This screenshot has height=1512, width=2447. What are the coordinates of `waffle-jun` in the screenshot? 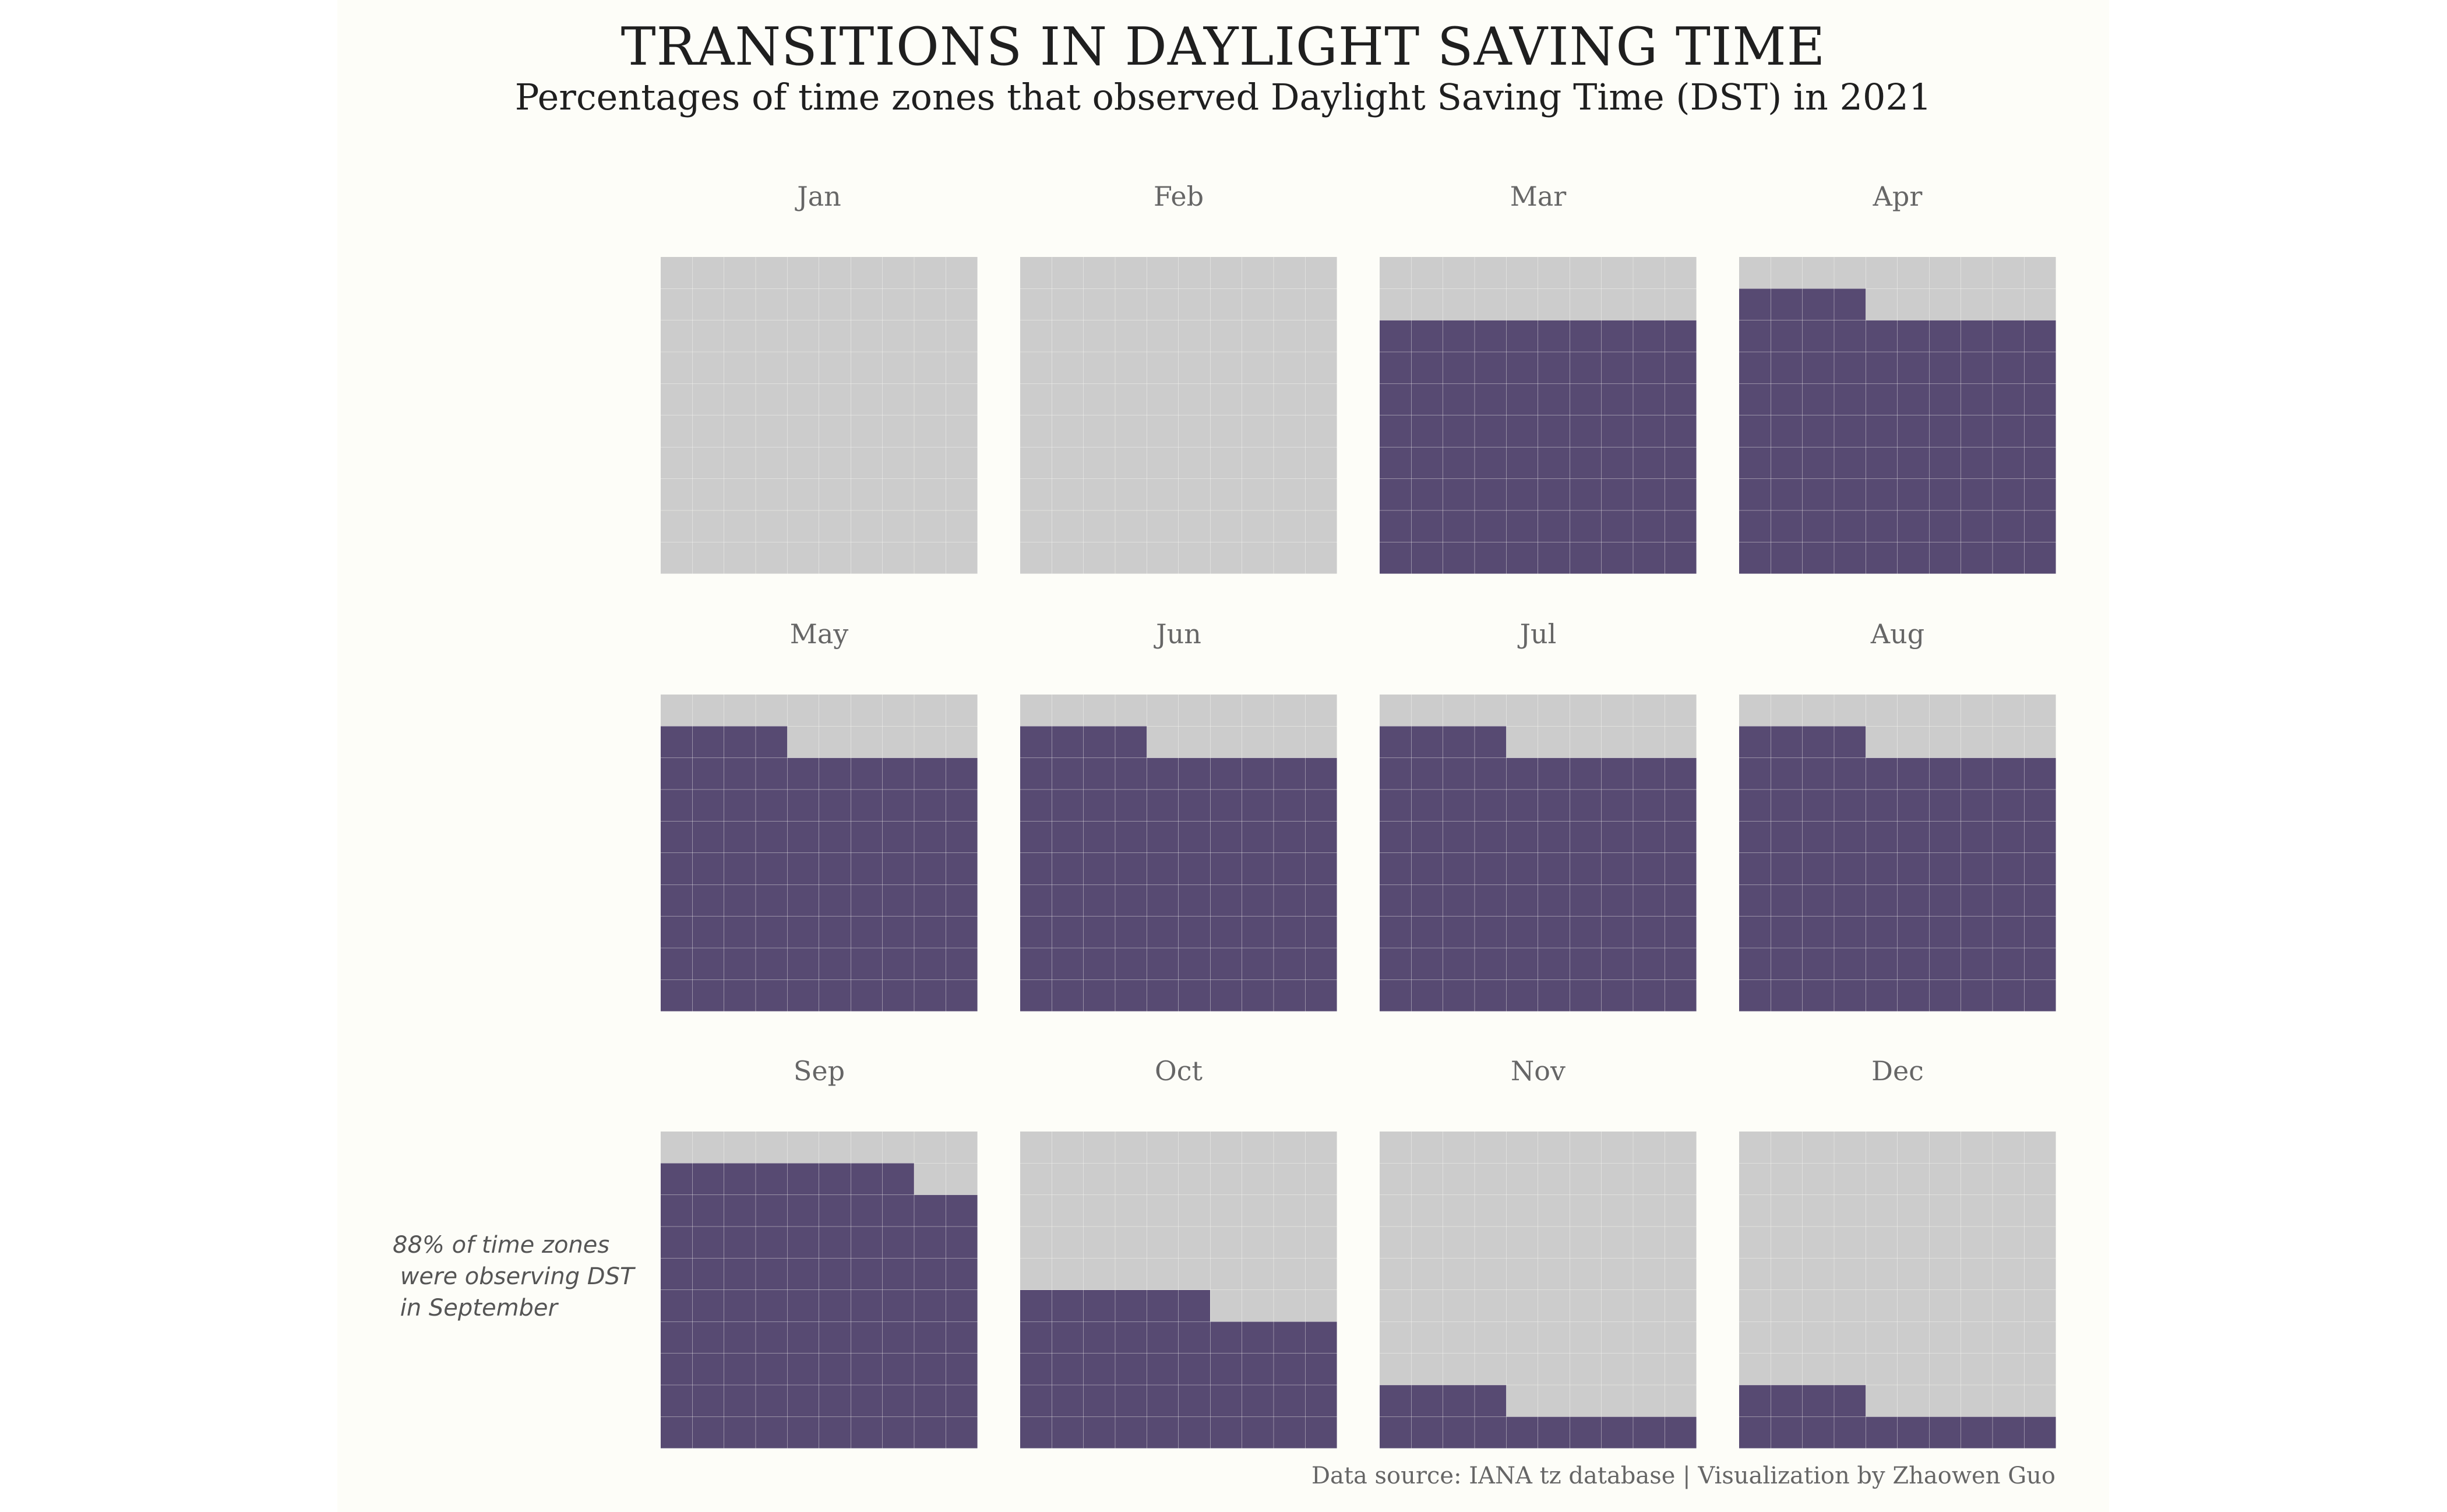 It's located at (1178, 853).